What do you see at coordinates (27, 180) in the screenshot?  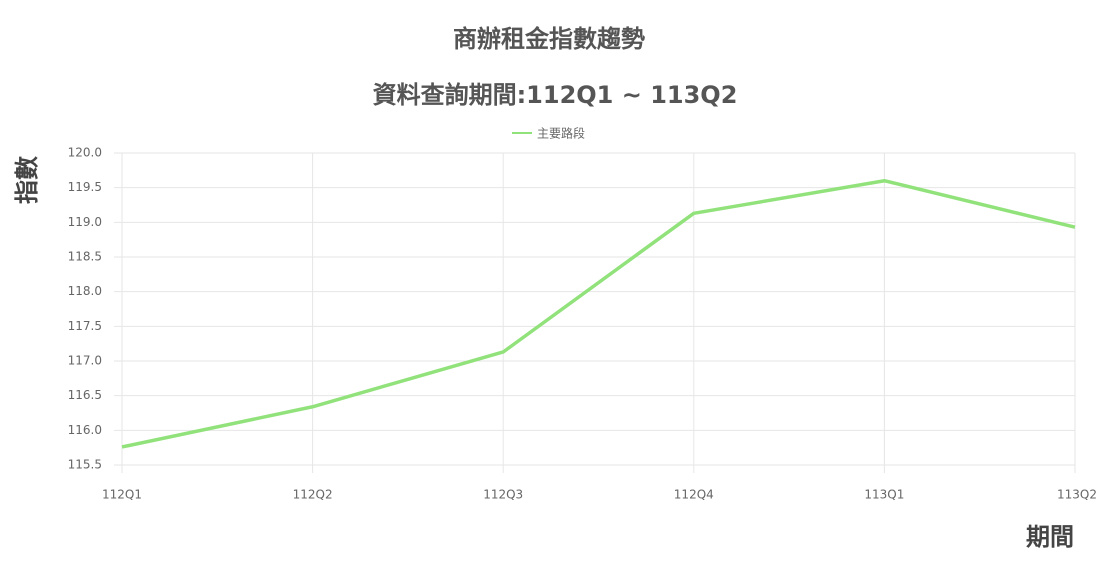 I see `y-axis-label: 指數` at bounding box center [27, 180].